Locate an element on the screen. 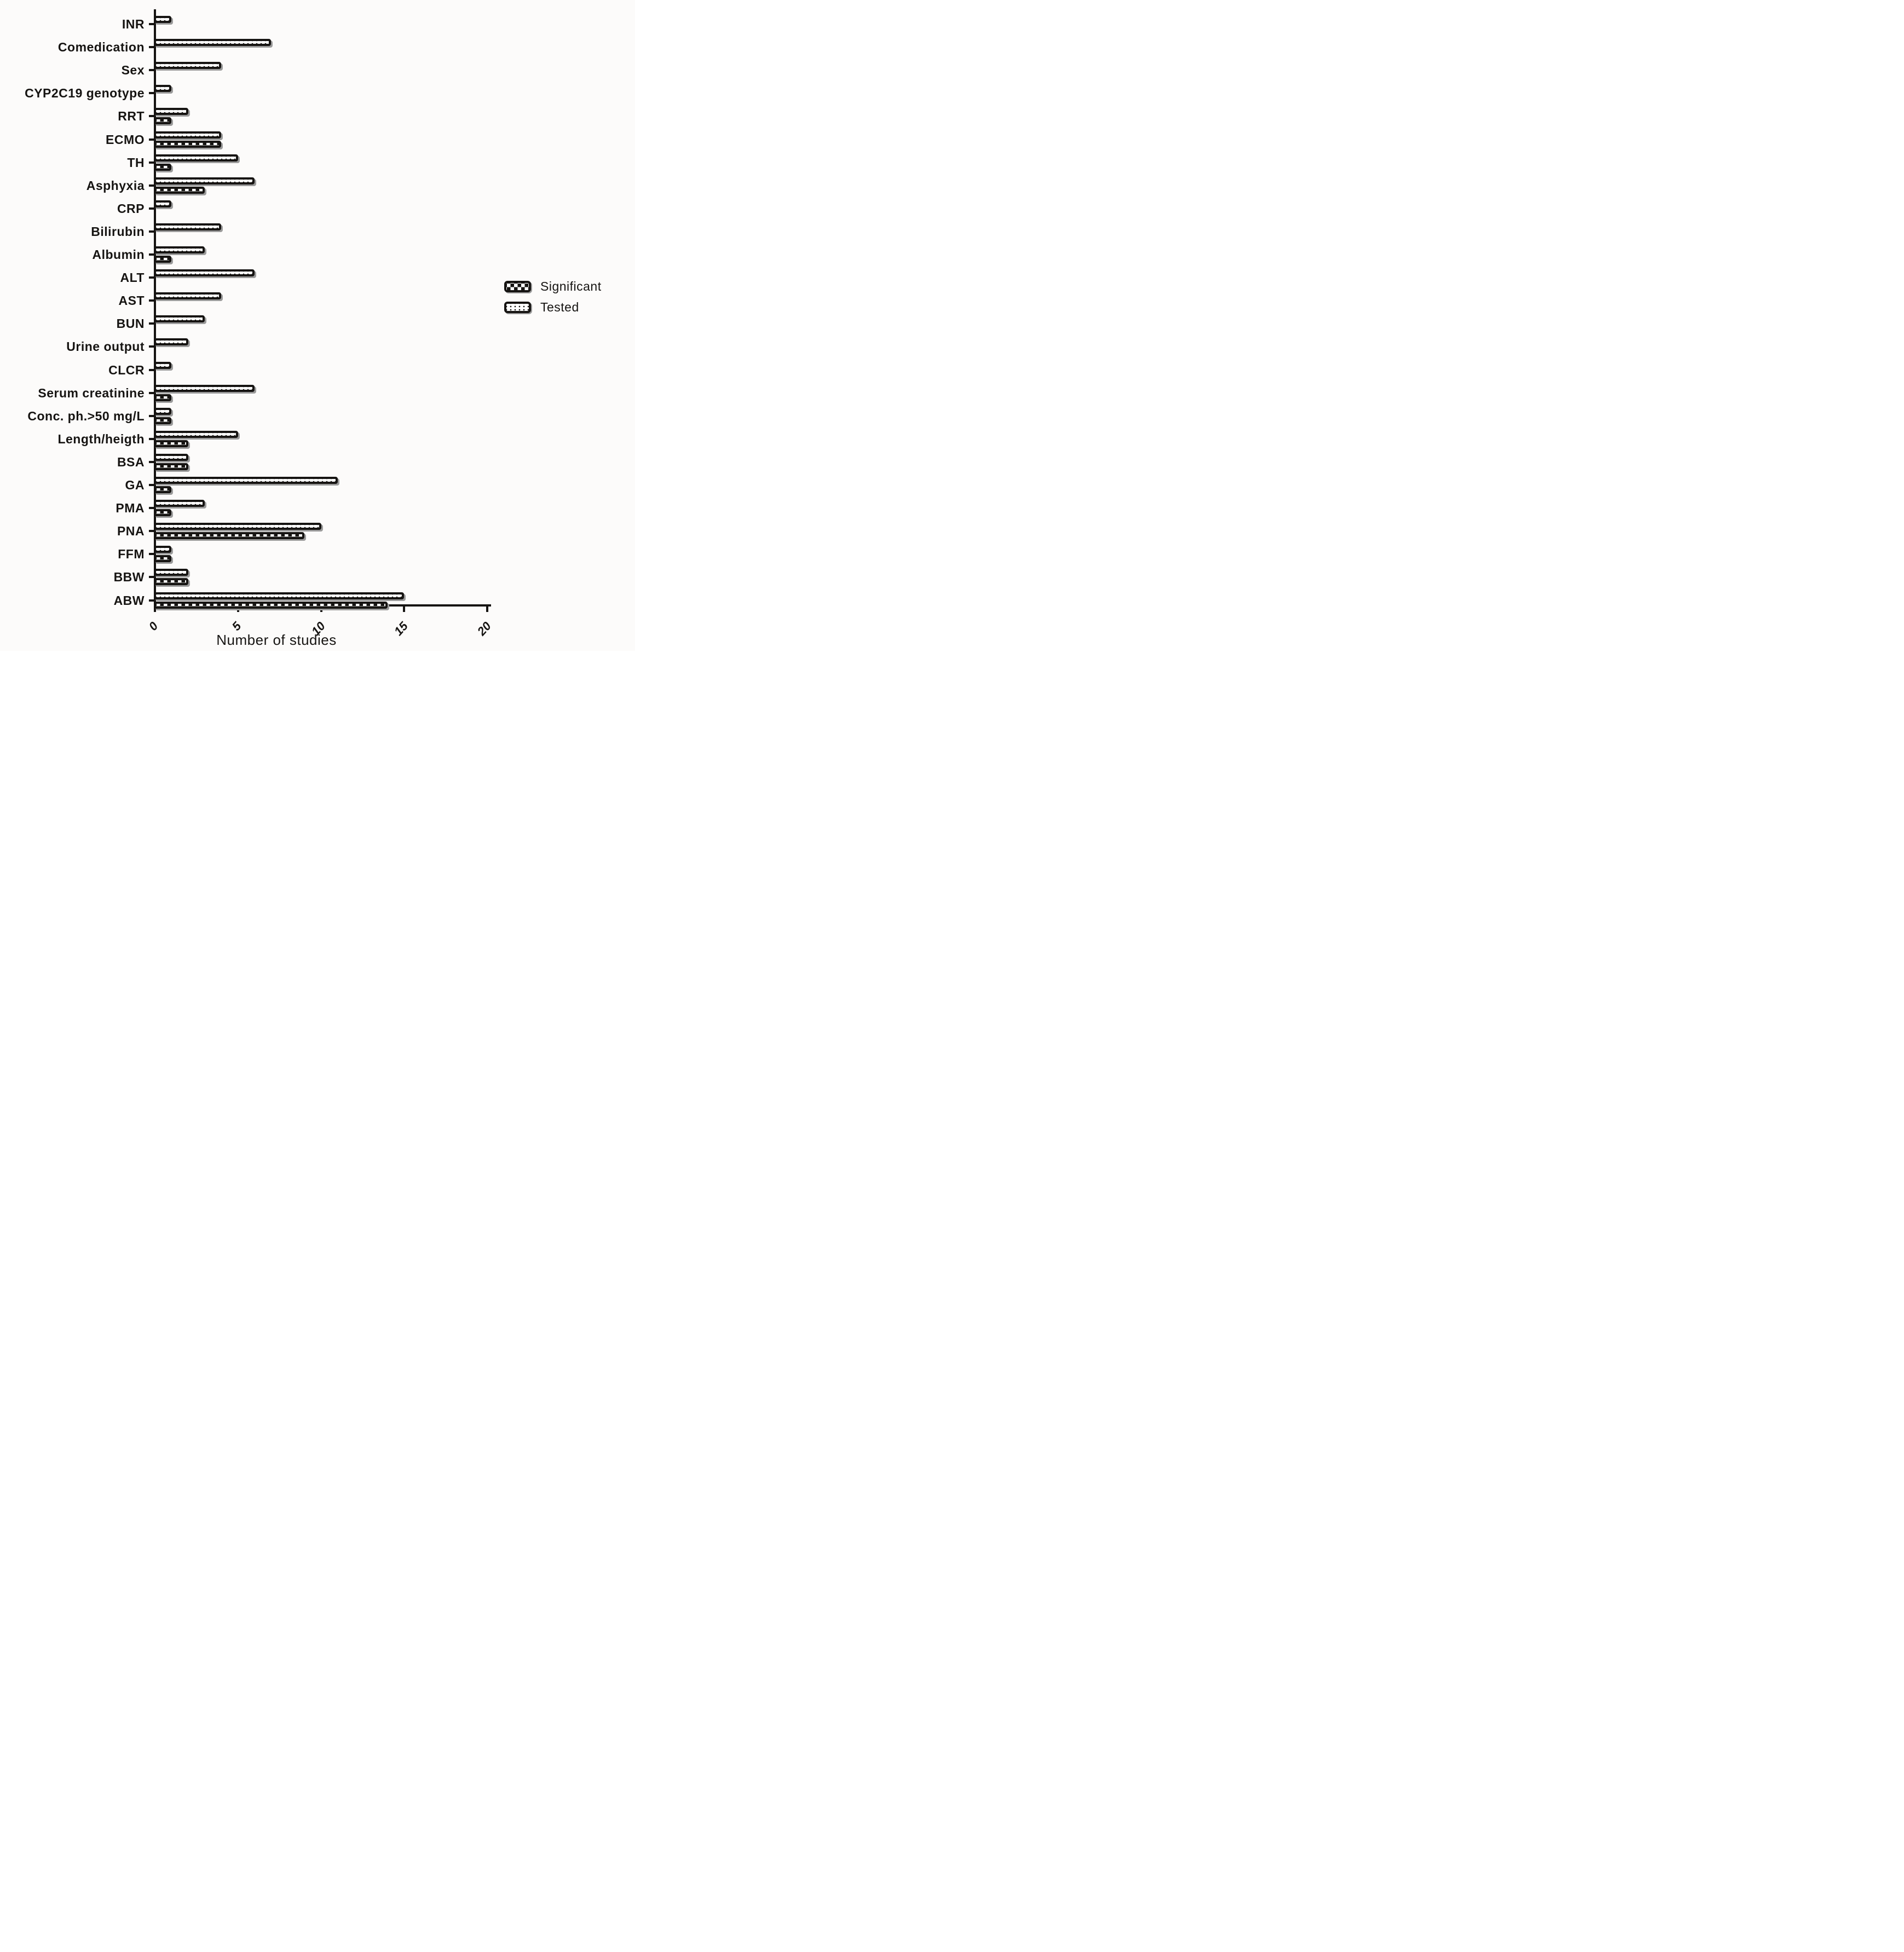 The width and height of the screenshot is (1904, 1952). x-tick-label: 20 is located at coordinates (484, 628).